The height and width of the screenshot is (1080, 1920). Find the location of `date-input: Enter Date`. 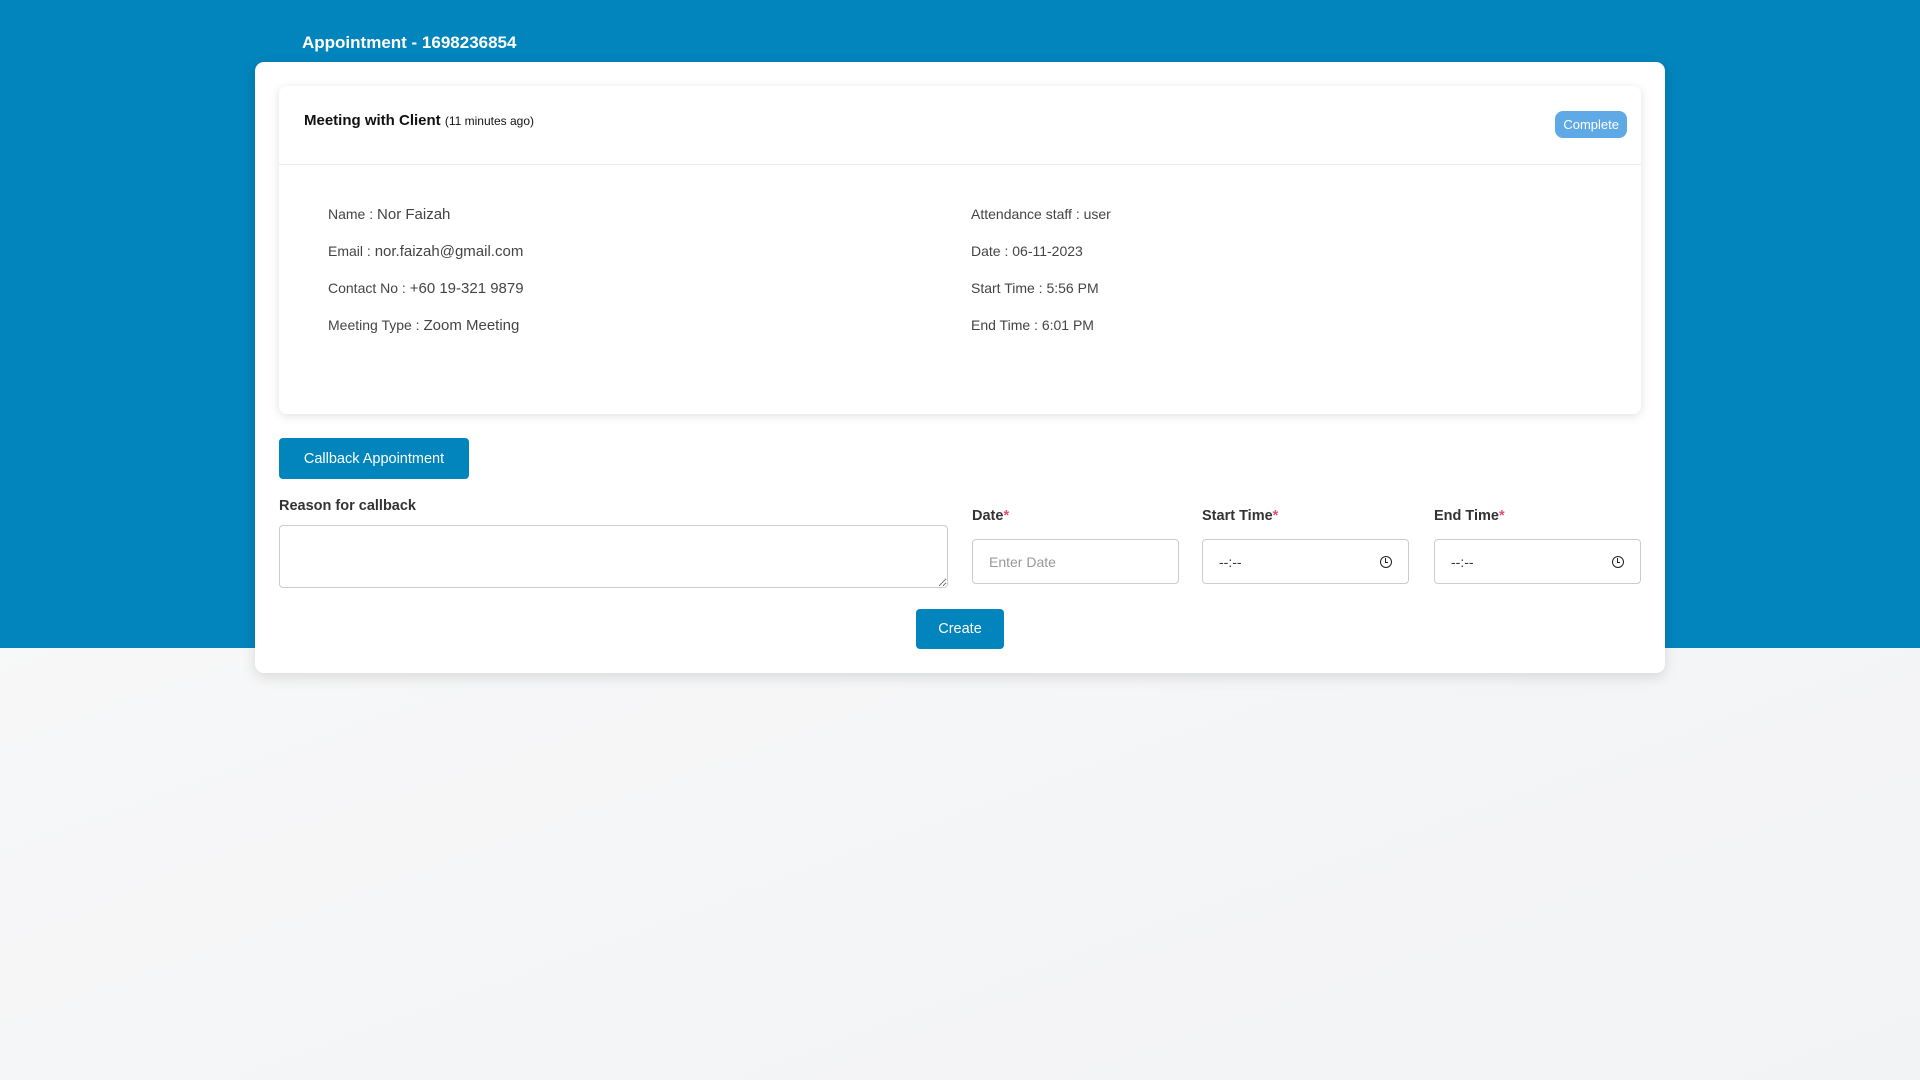

date-input: Enter Date is located at coordinates (1075, 561).